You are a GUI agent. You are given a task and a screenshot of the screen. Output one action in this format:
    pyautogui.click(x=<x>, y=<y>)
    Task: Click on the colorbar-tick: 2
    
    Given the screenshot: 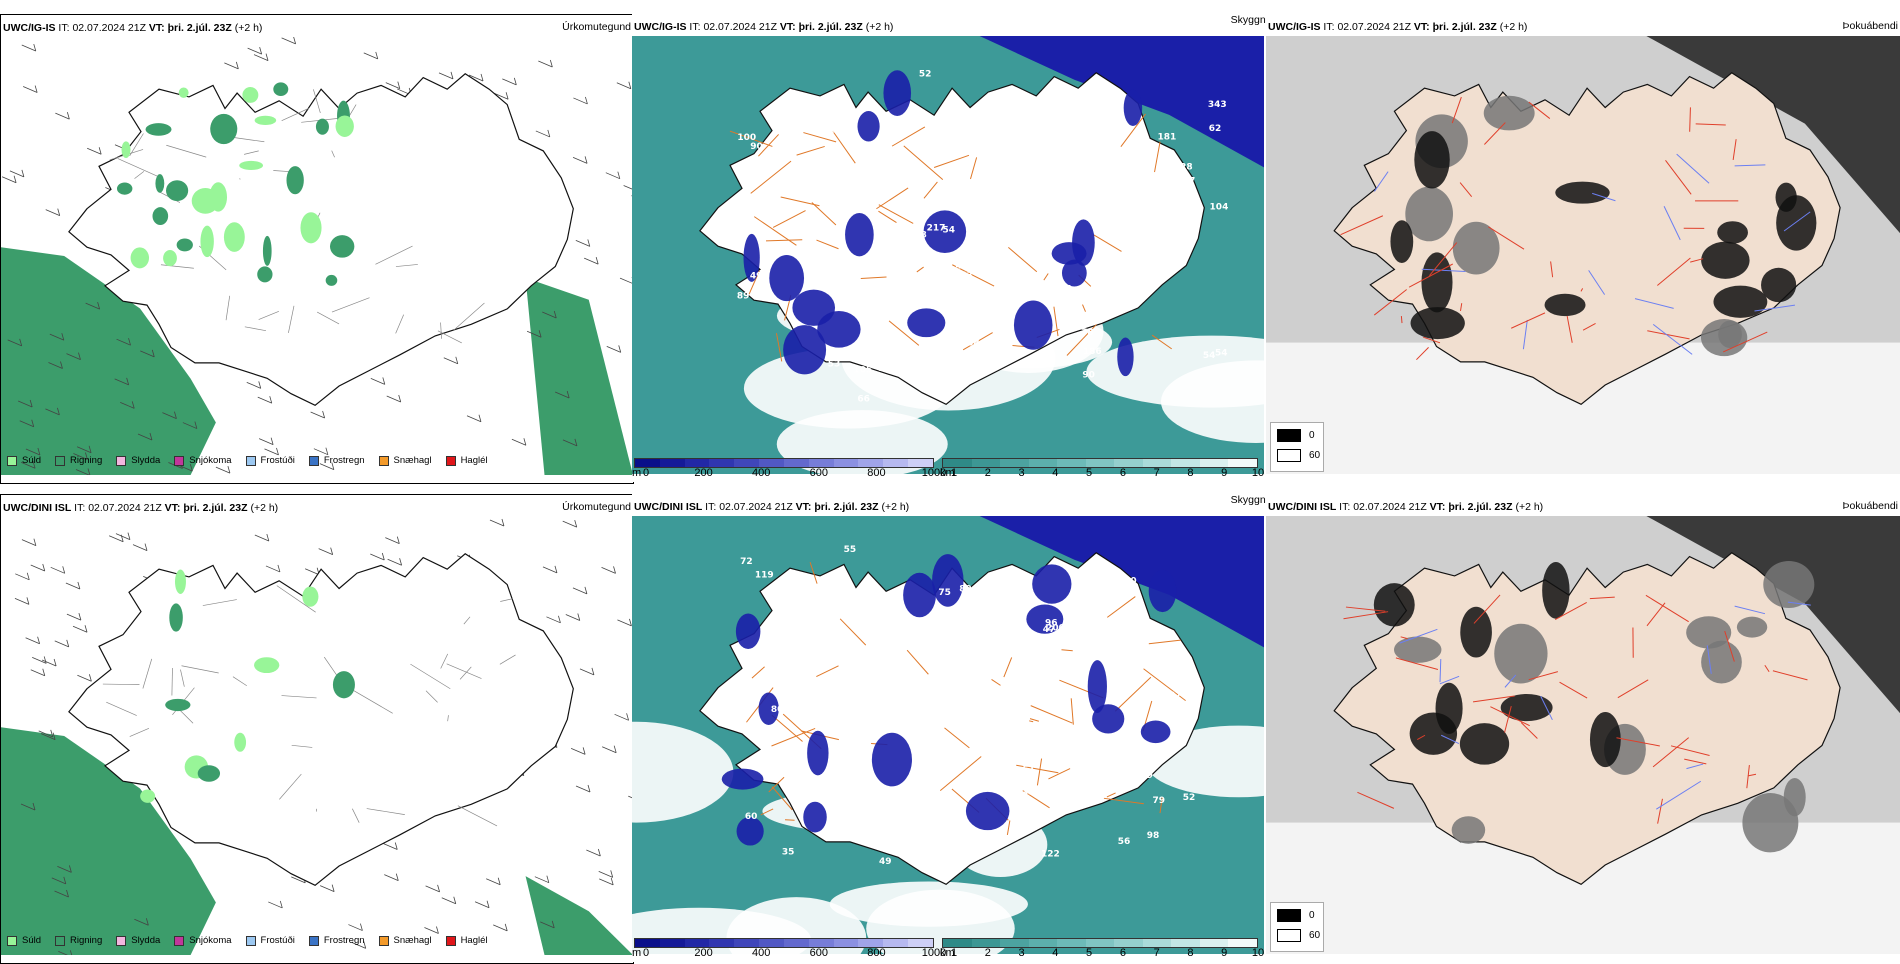 What is the action you would take?
    pyautogui.click(x=988, y=473)
    